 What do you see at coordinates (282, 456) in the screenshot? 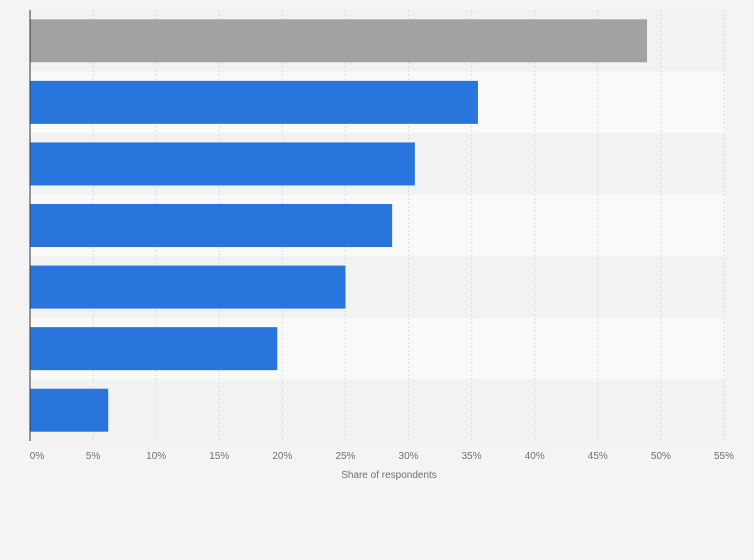
I see `x-tick-label: 20%` at bounding box center [282, 456].